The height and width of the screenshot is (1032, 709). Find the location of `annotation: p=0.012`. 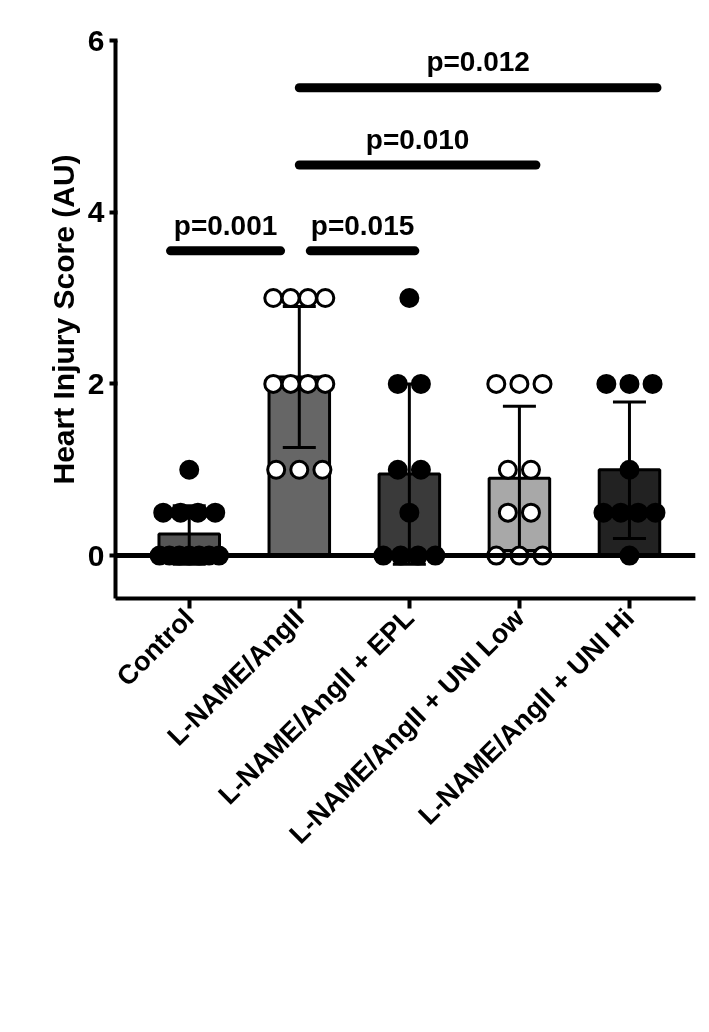

annotation: p=0.012 is located at coordinates (478, 62).